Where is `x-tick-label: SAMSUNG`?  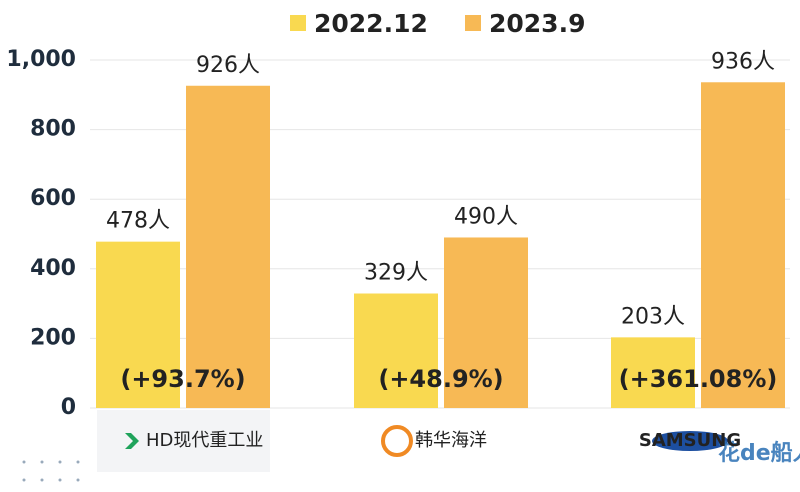
x-tick-label: SAMSUNG is located at coordinates (690, 440).